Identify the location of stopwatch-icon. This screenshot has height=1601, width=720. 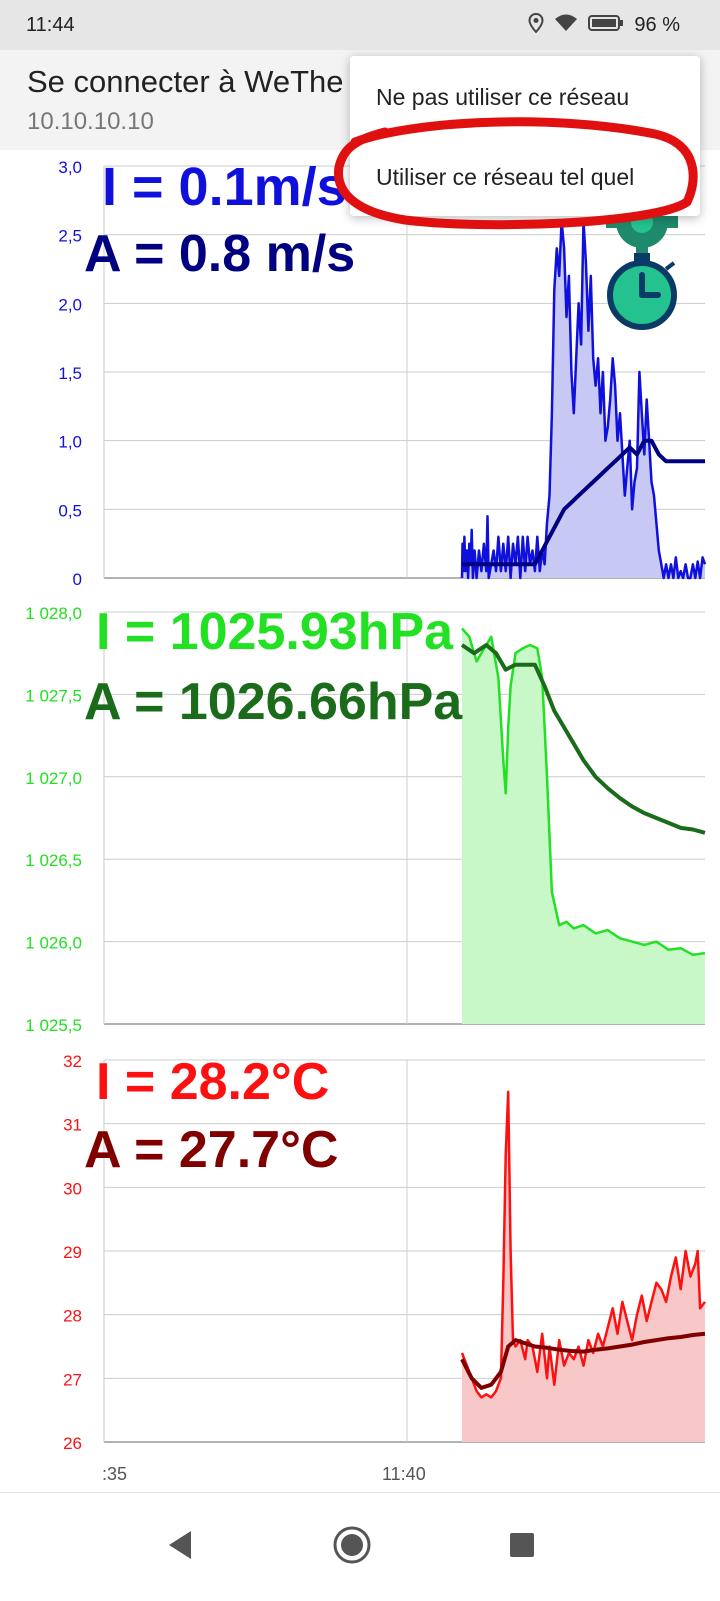
(642, 291).